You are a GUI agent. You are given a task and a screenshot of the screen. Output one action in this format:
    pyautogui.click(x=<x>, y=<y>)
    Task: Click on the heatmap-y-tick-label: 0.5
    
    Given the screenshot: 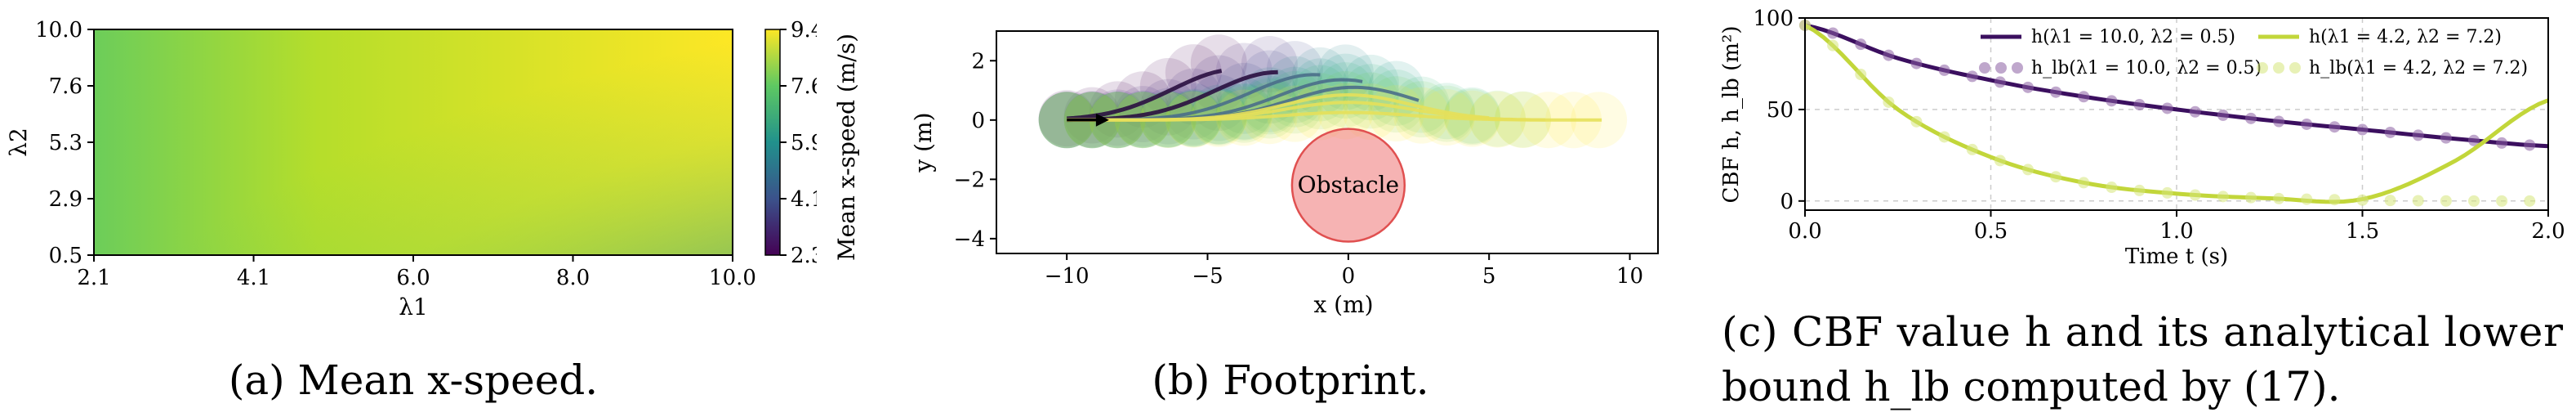 What is the action you would take?
    pyautogui.click(x=65, y=256)
    